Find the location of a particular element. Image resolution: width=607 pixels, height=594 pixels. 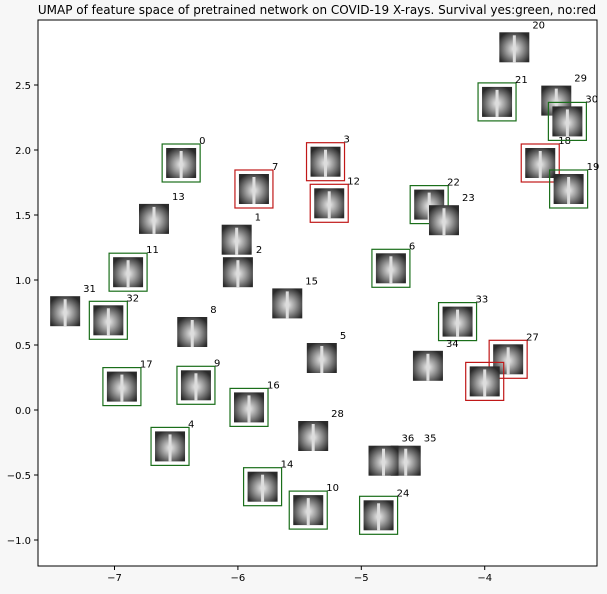

point-label: 8 is located at coordinates (213, 310).